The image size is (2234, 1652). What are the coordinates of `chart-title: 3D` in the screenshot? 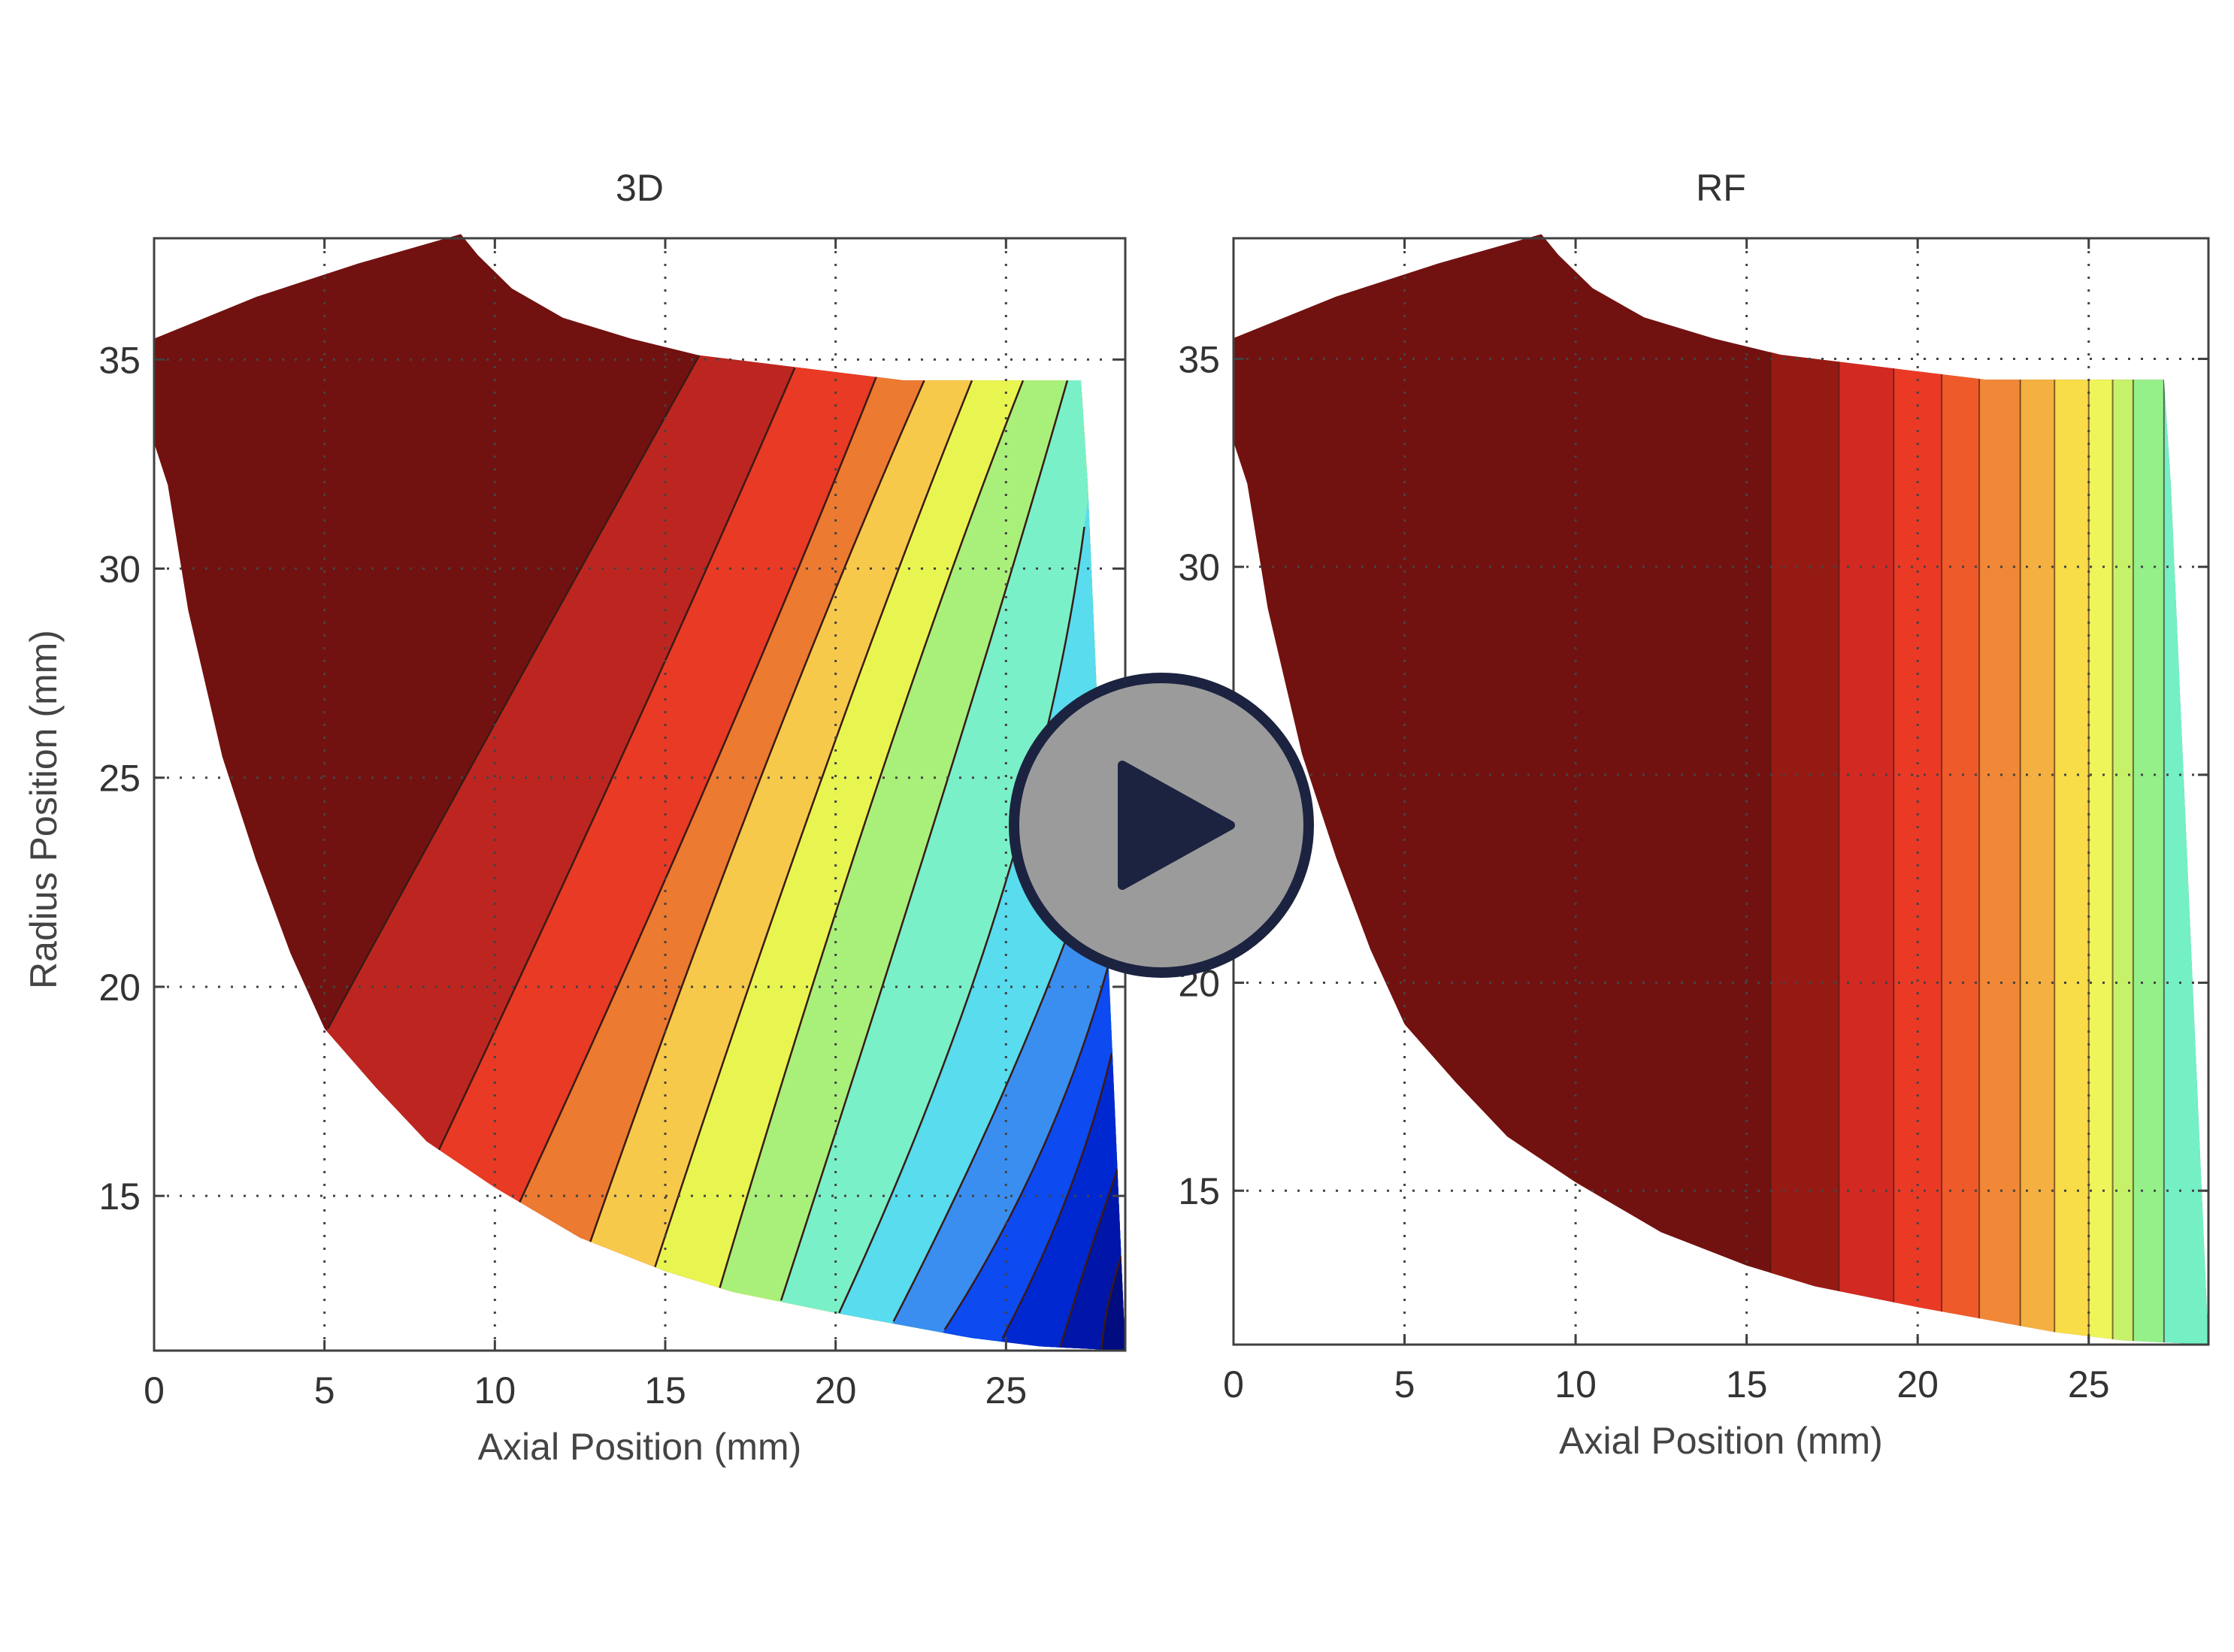 It's located at (640, 188).